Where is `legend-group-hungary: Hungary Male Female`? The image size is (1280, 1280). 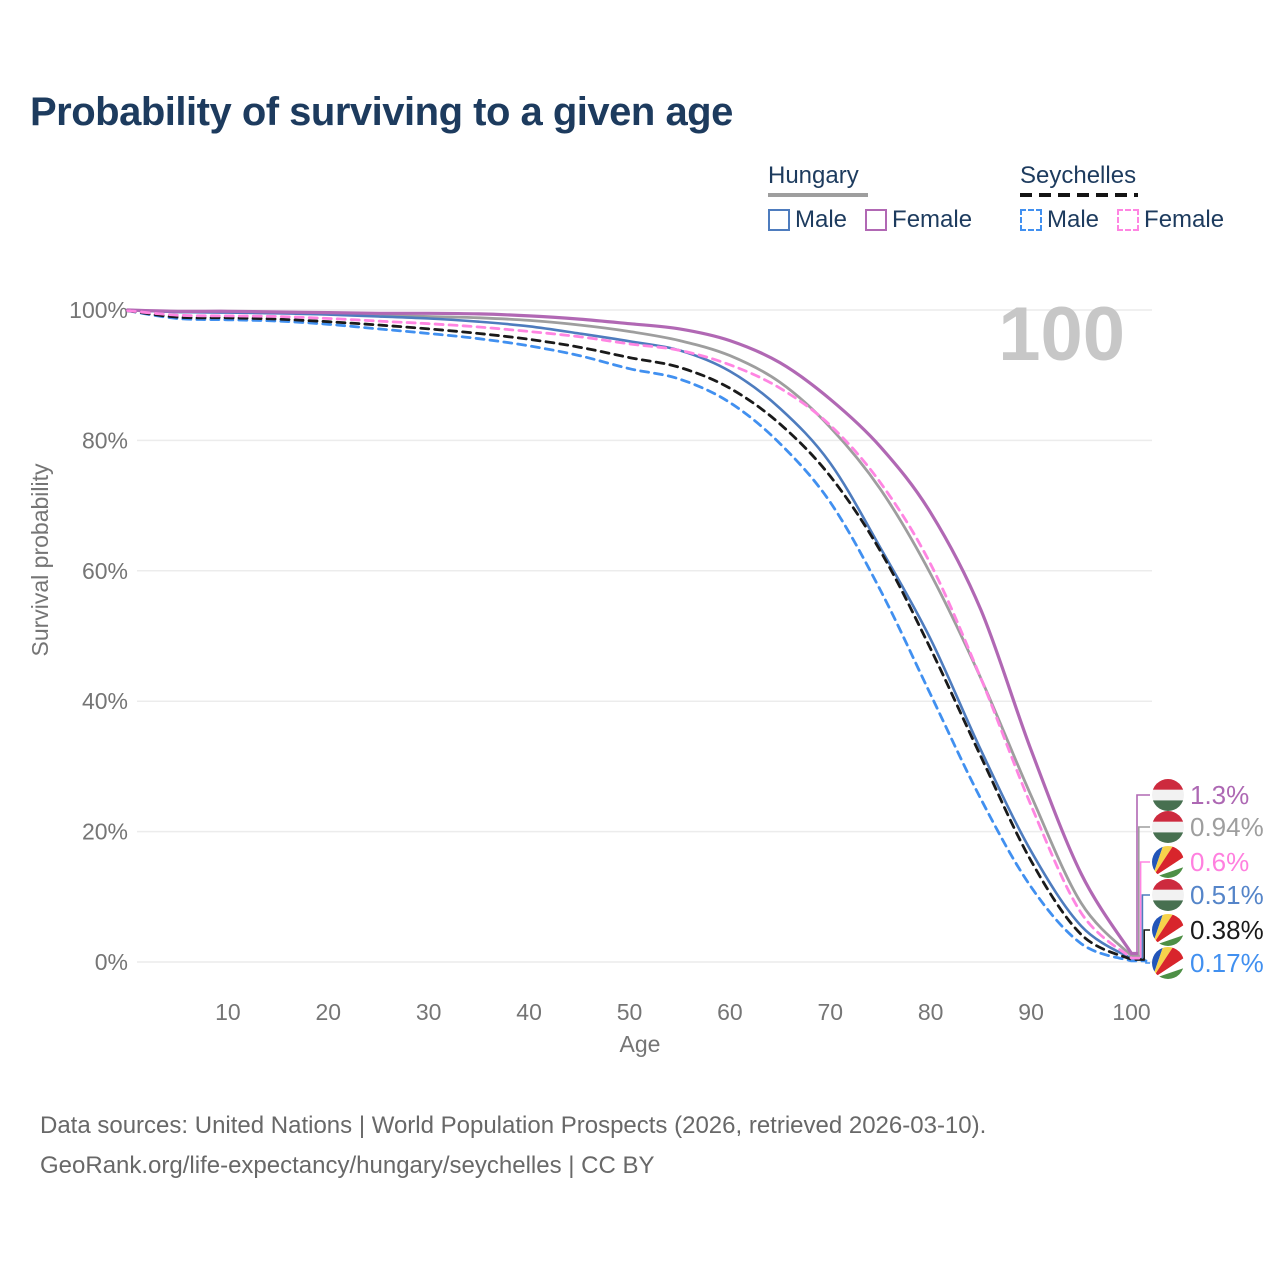
legend-group-hungary: Hungary Male Female is located at coordinates (870, 198).